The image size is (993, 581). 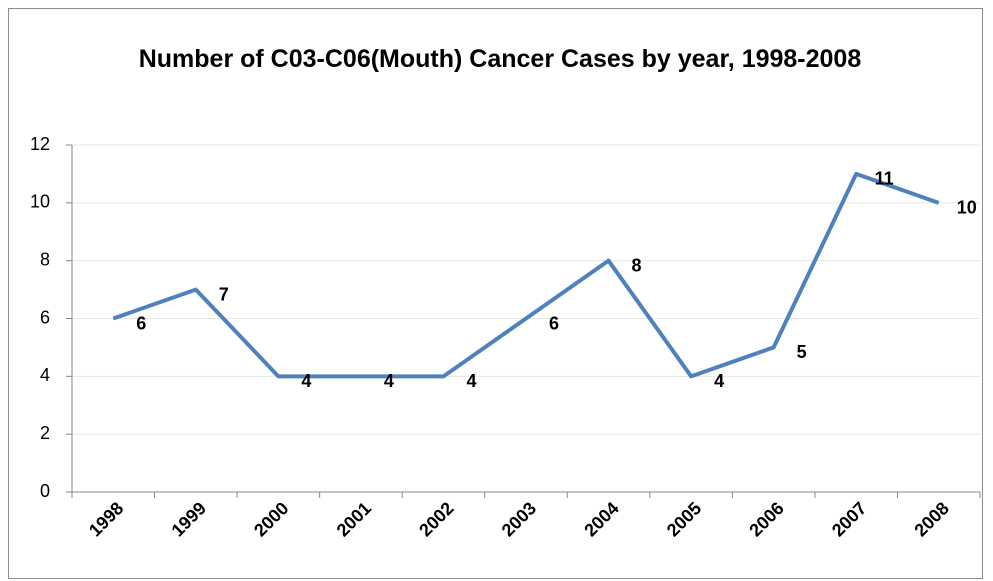 What do you see at coordinates (931, 519) in the screenshot?
I see `x-tick-label: 2008` at bounding box center [931, 519].